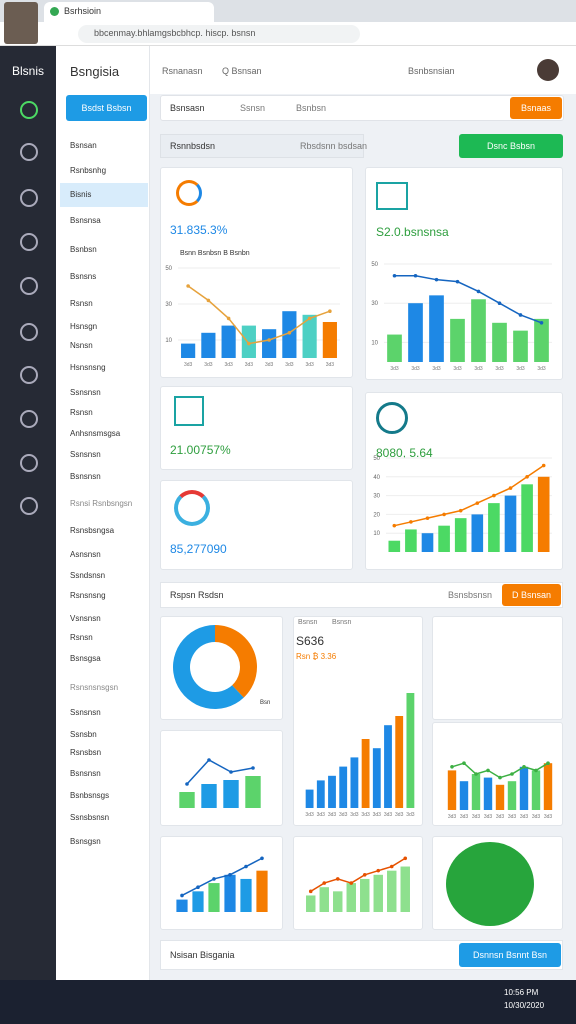 The image size is (576, 1024). What do you see at coordinates (85, 658) in the screenshot?
I see `sidebar-item: Bsnsgsa` at bounding box center [85, 658].